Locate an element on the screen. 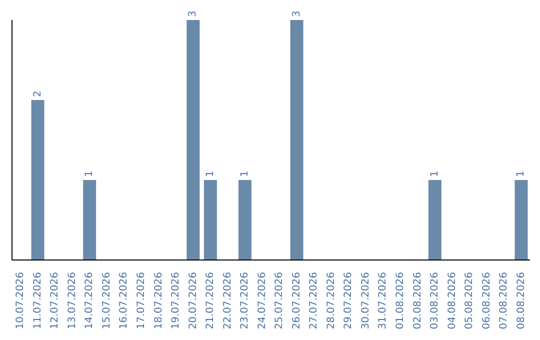 This screenshot has width=540, height=340. x-tick-label: 25.07.2026 is located at coordinates (280, 301).